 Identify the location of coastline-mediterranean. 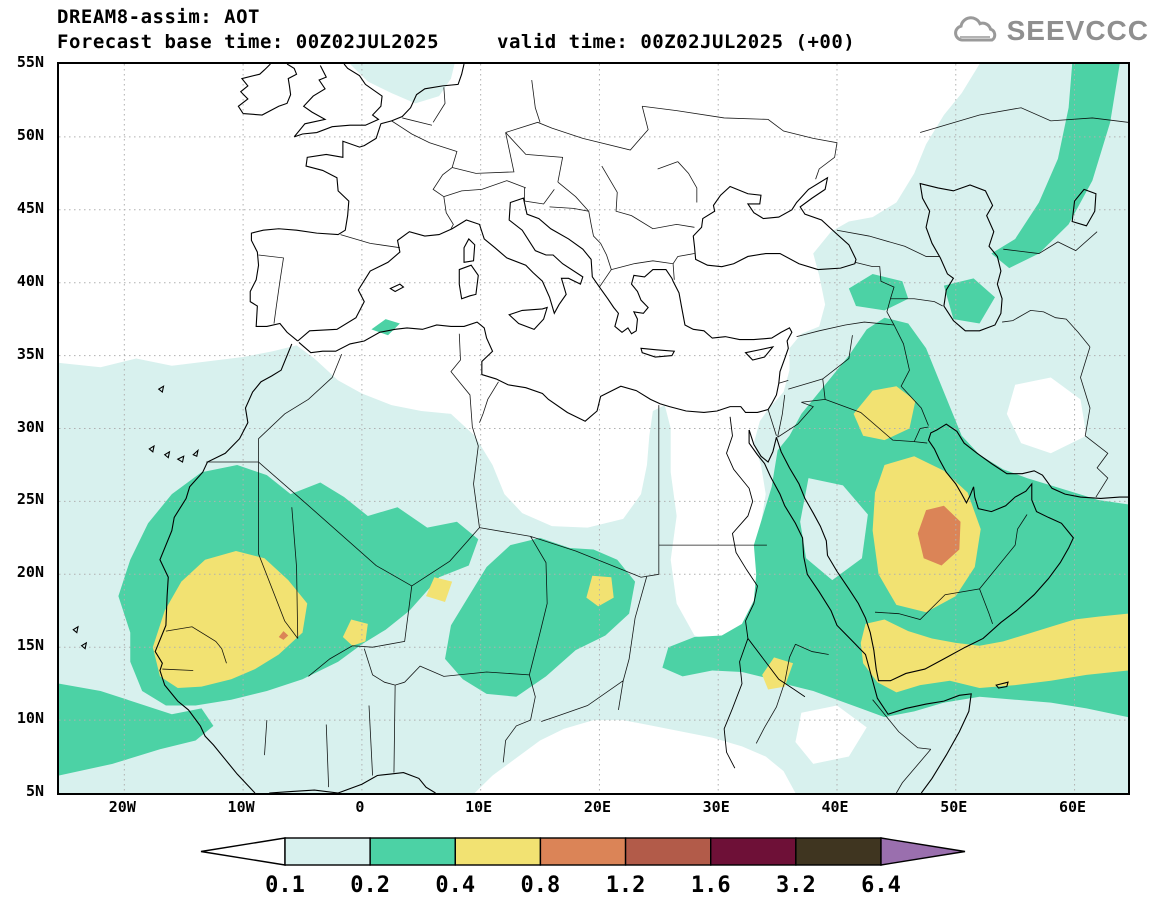
(545, 309).